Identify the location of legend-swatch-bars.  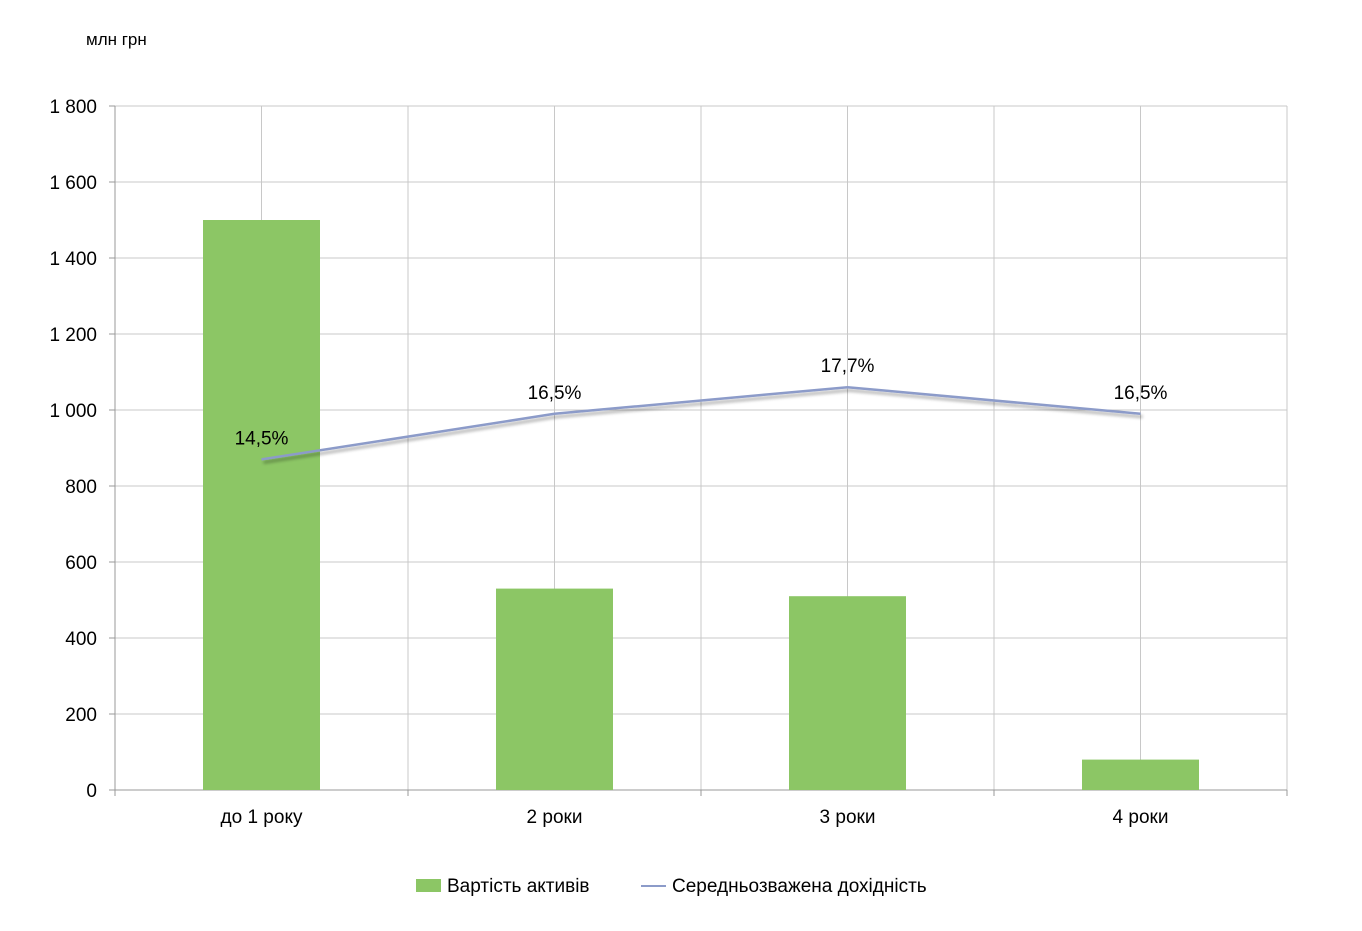
(428, 885).